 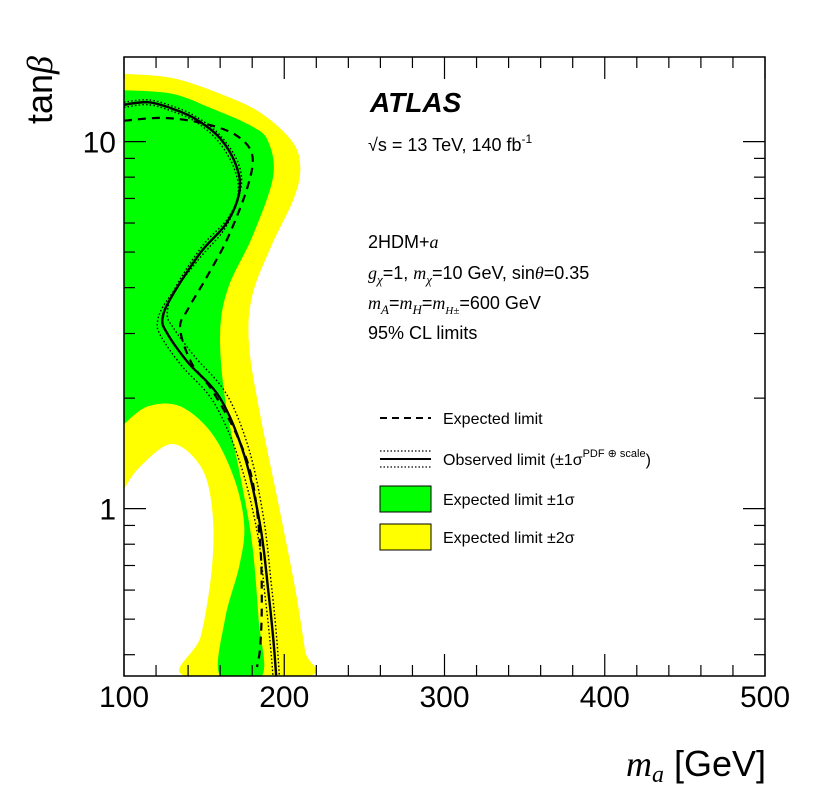 I want to click on params-2: =1,, so click(x=398, y=273).